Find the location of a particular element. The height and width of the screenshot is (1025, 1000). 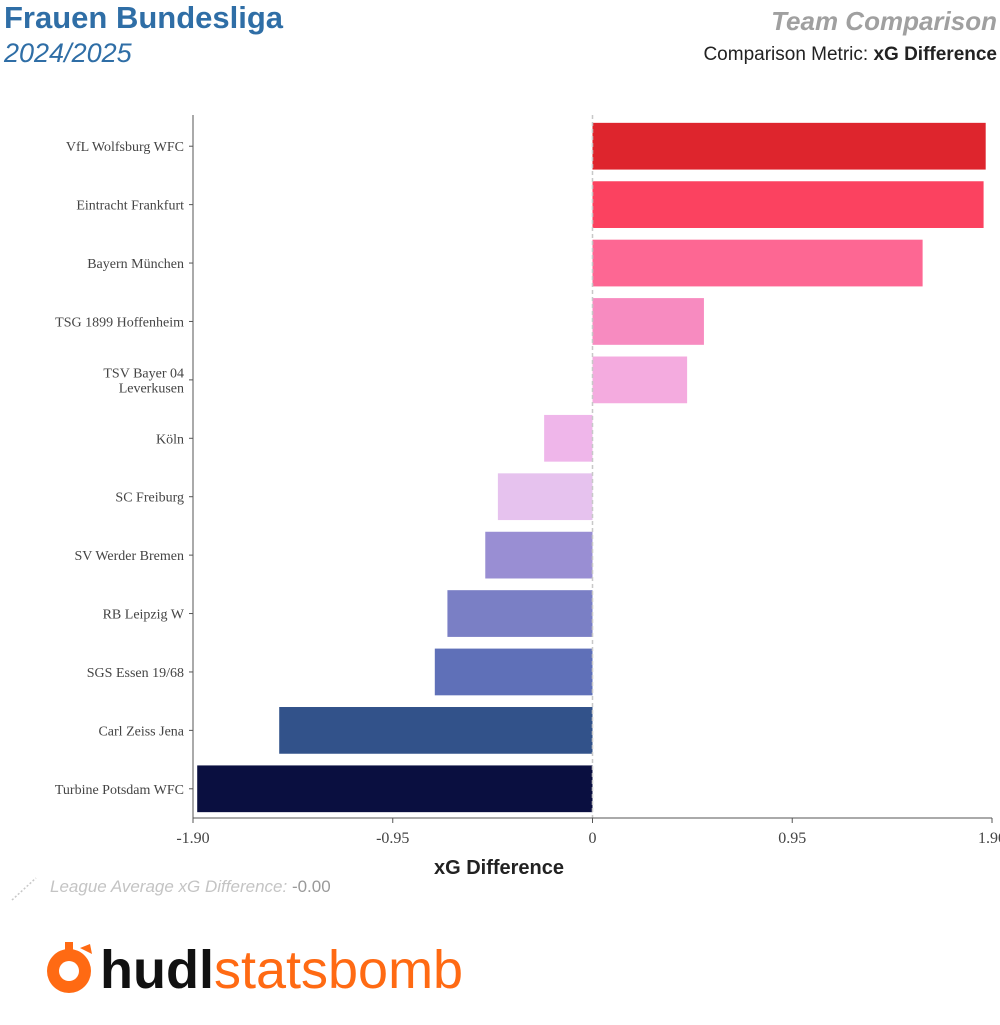

league-average-value: -0.00 is located at coordinates (311, 886).